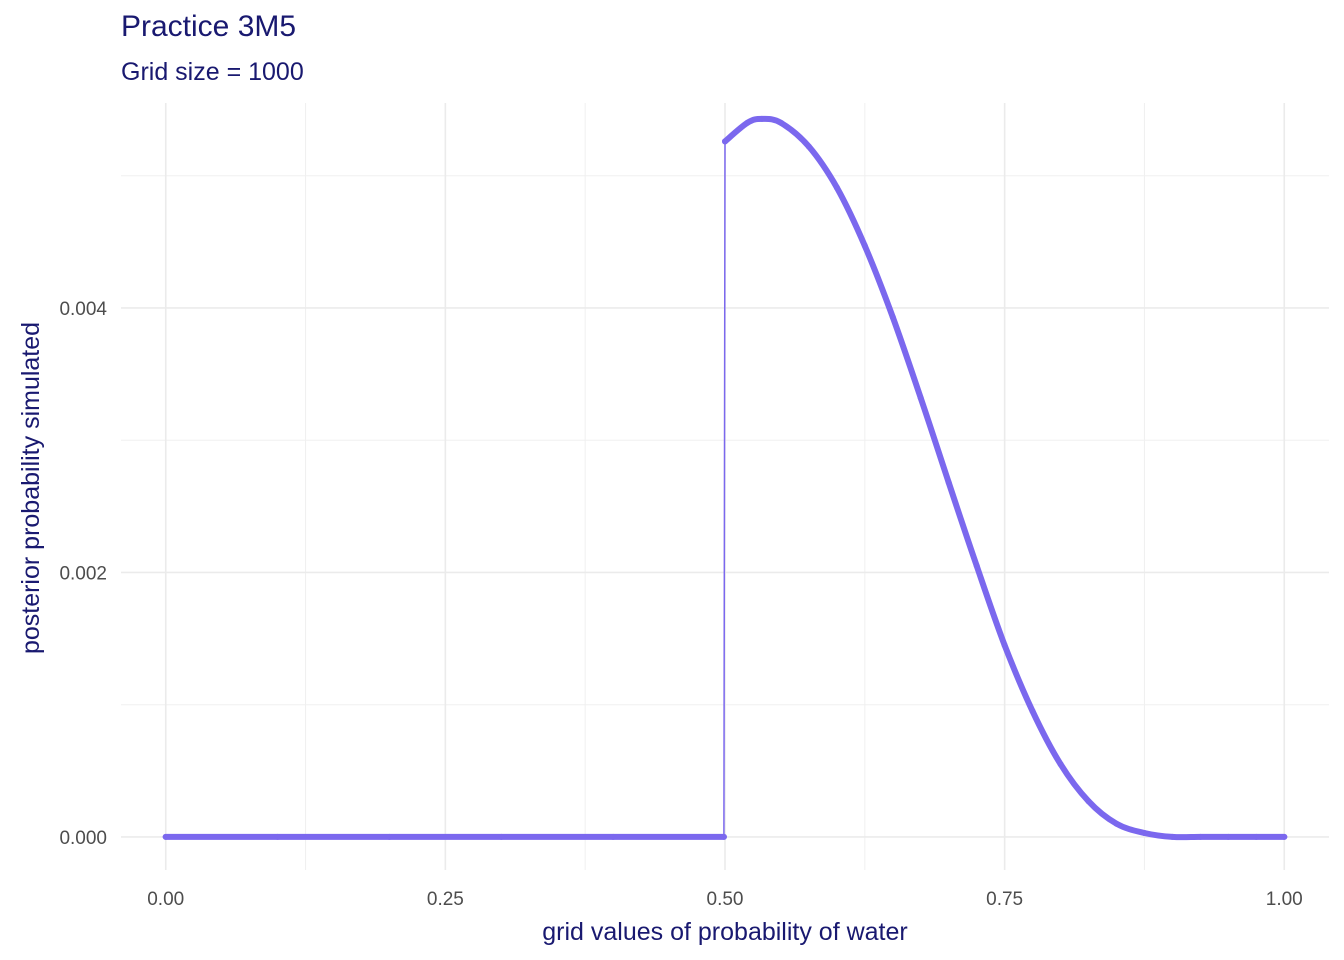 Image resolution: width=1344 pixels, height=960 pixels. I want to click on x-tick-label: 0.00, so click(165, 899).